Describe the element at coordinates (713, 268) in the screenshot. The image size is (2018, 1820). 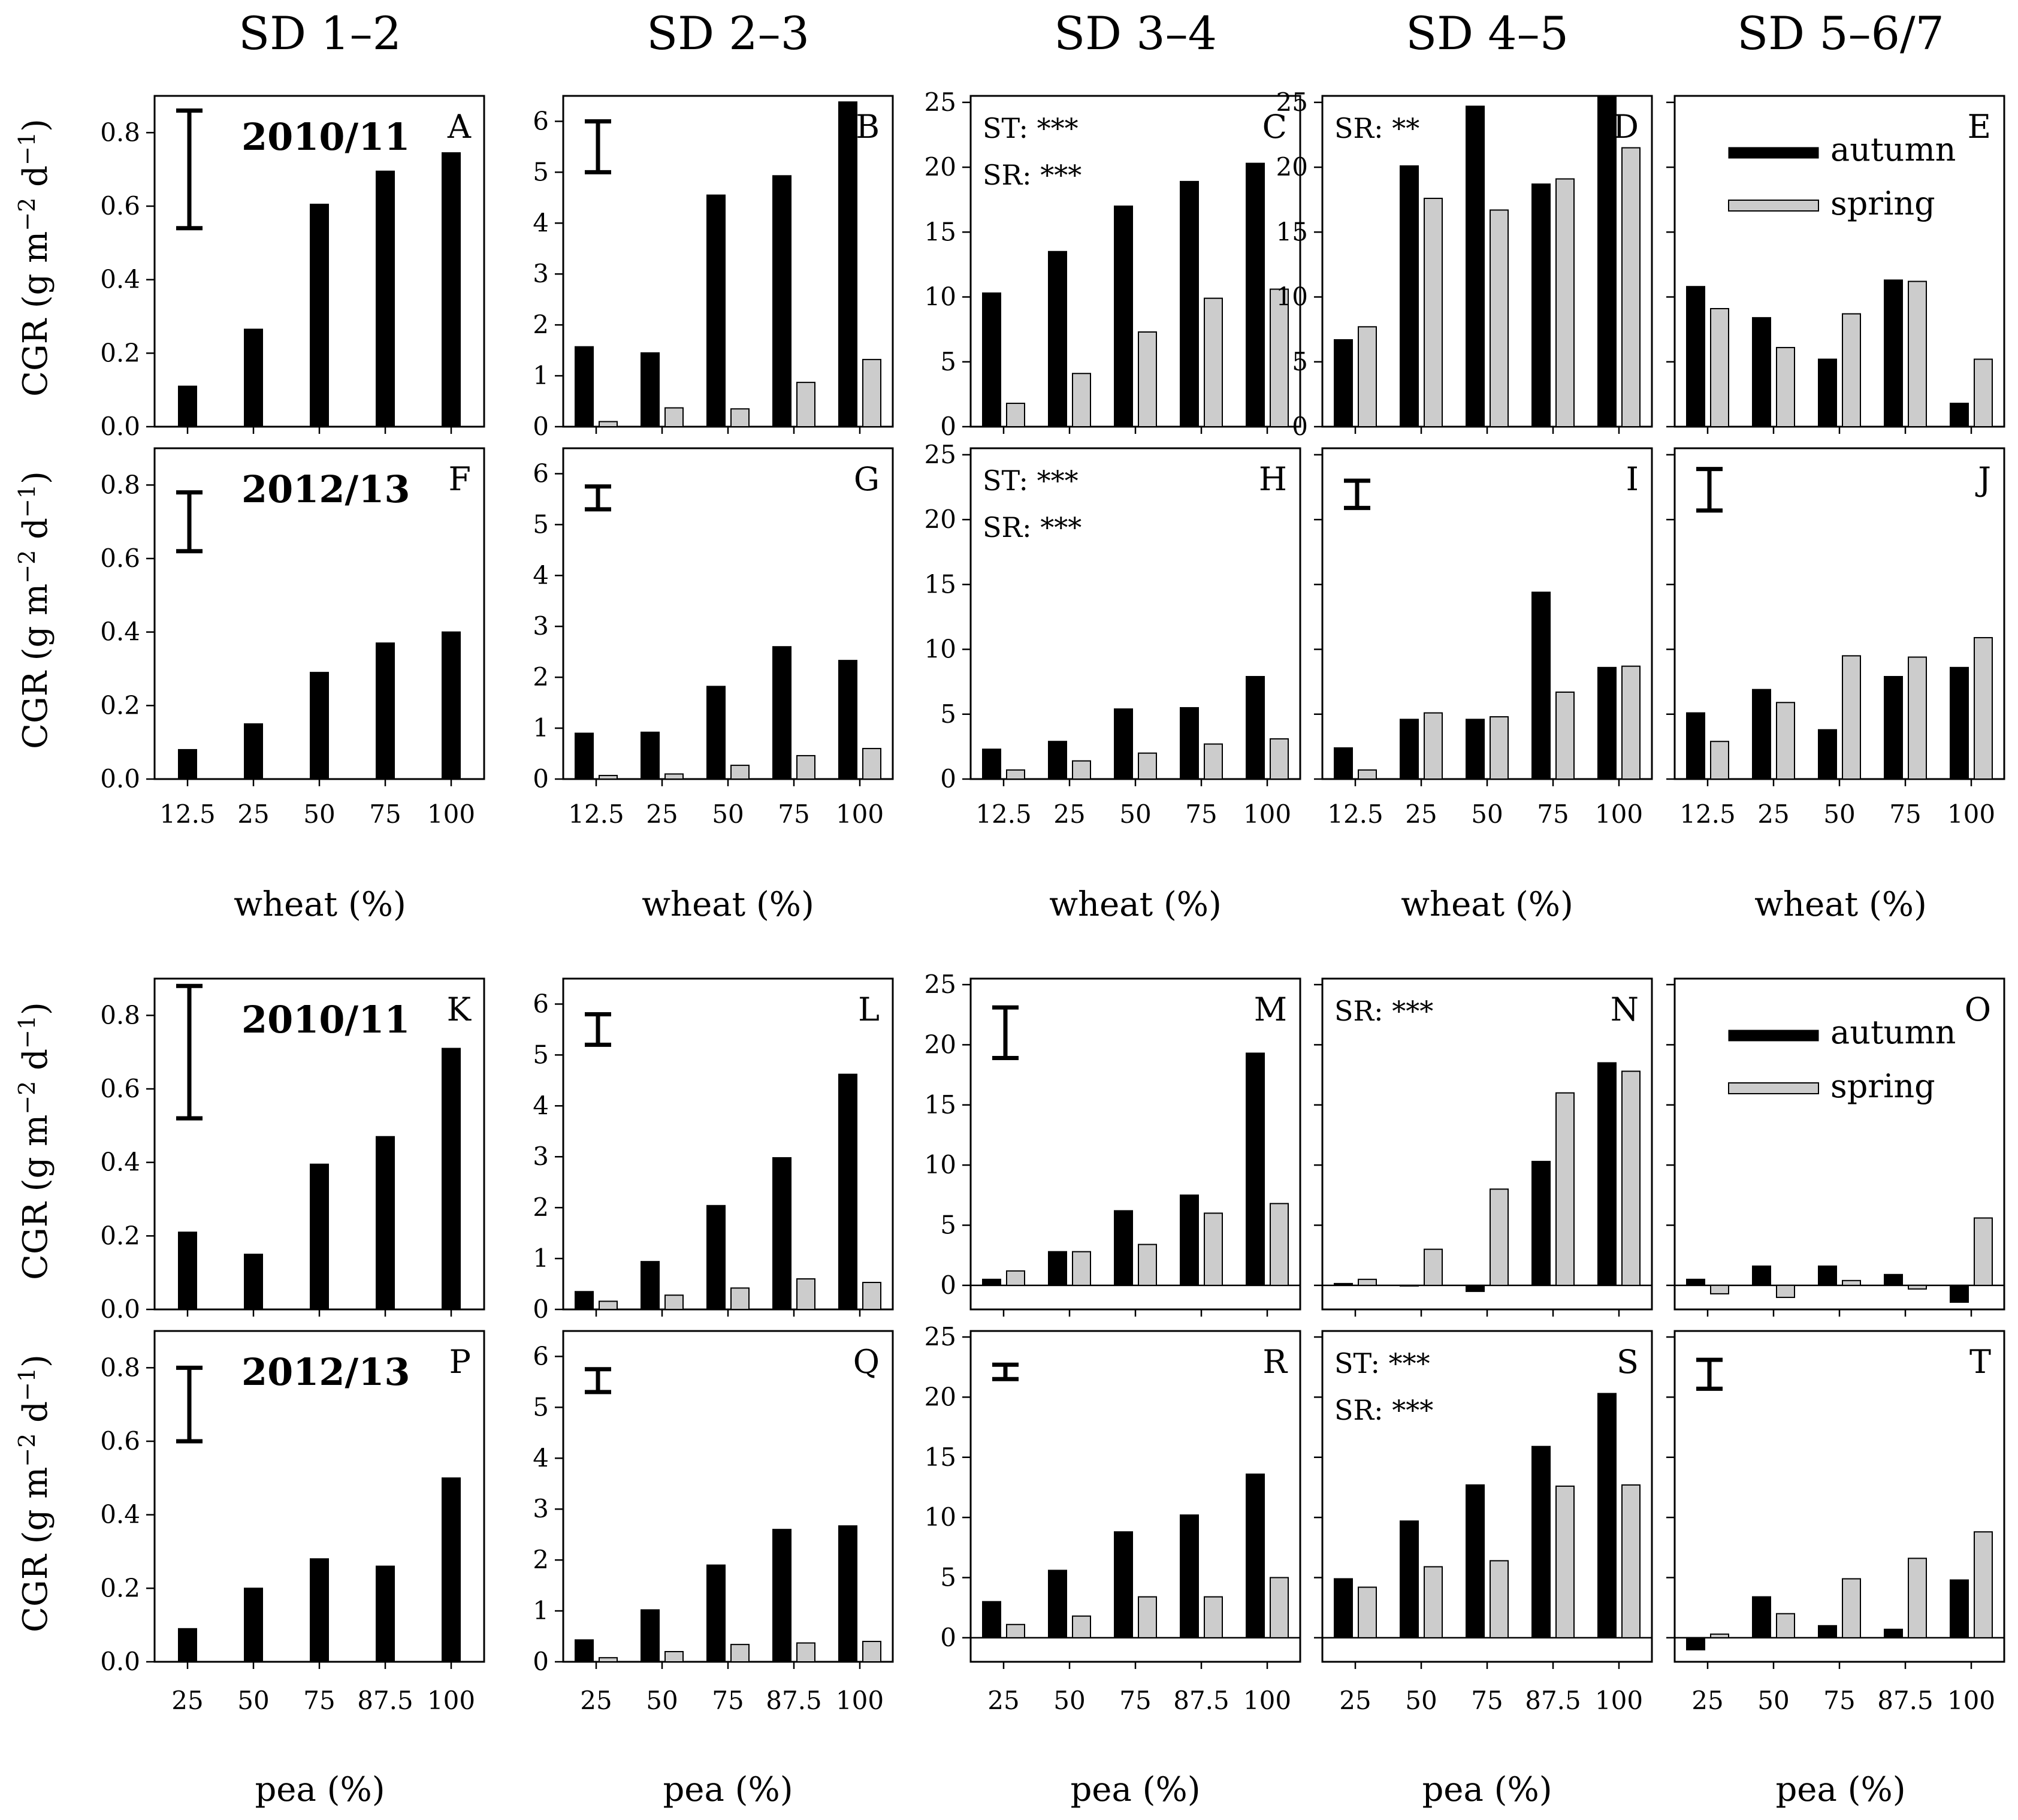
I see `panel-b: 0 1 2 3 4 5 6 B` at that location.